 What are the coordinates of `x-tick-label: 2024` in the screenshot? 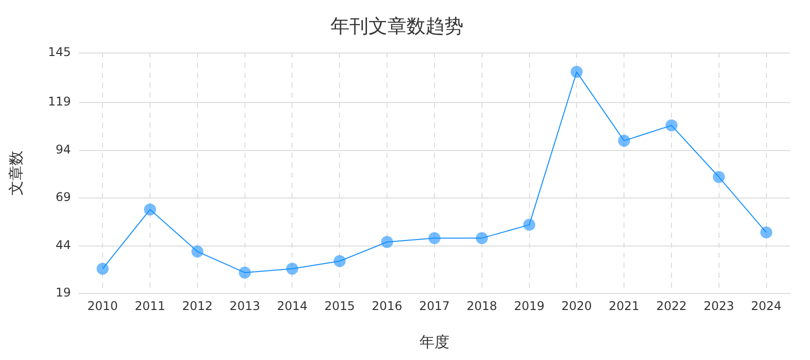 It's located at (766, 305).